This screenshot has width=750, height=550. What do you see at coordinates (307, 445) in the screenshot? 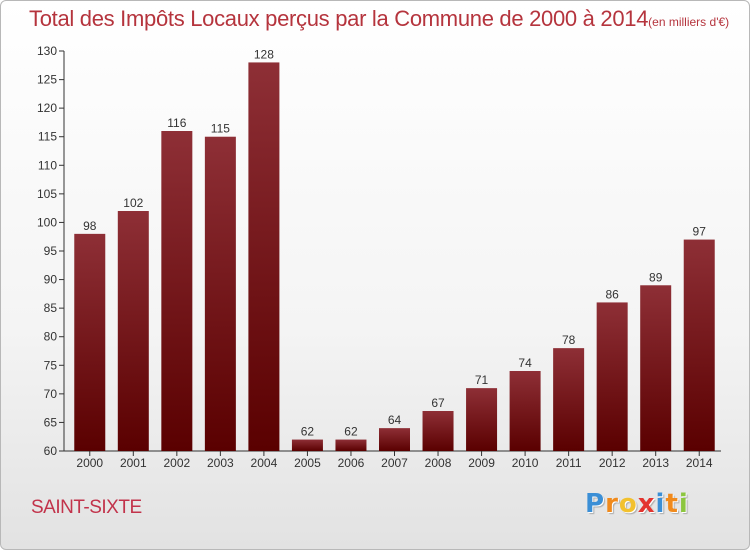
I see `bar-2005` at bounding box center [307, 445].